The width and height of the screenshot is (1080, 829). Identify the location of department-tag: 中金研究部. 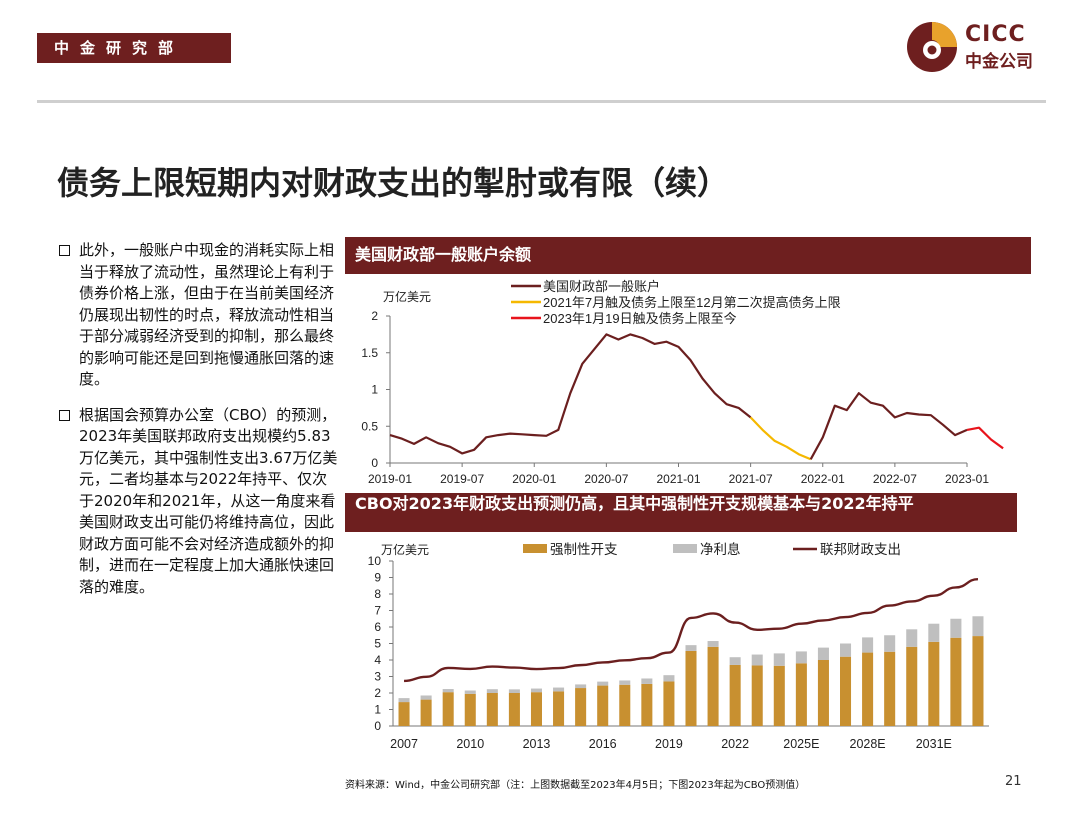
(134, 48).